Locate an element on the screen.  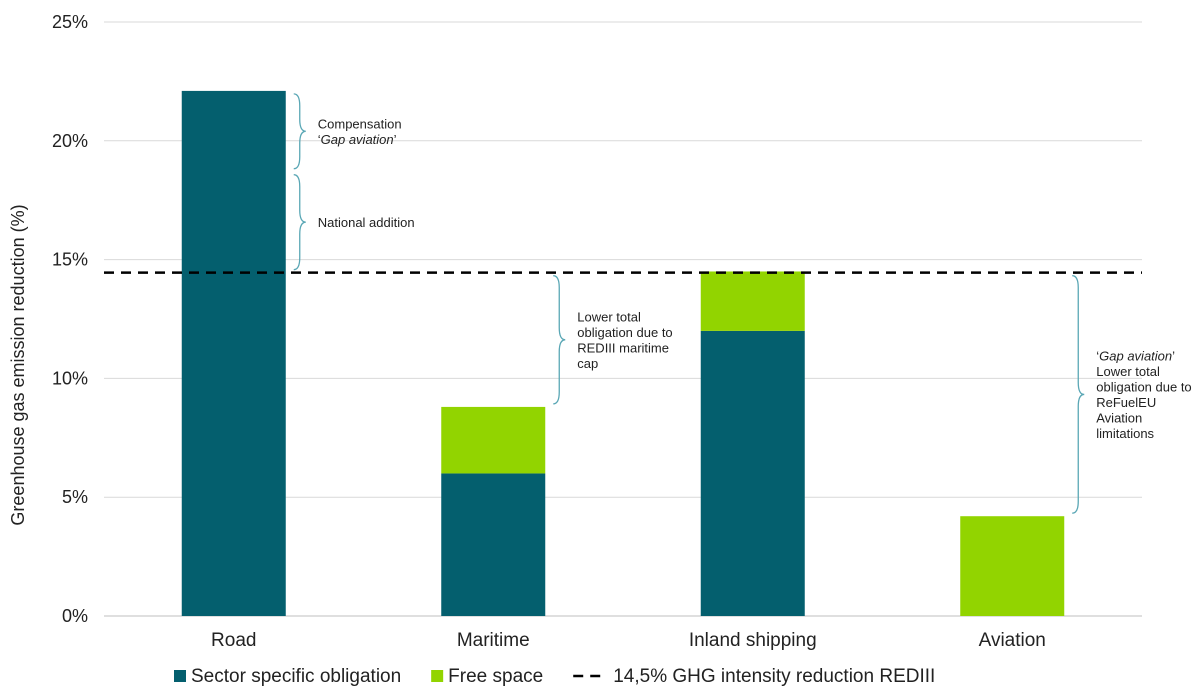
legend-swatch-free-space is located at coordinates (437, 676).